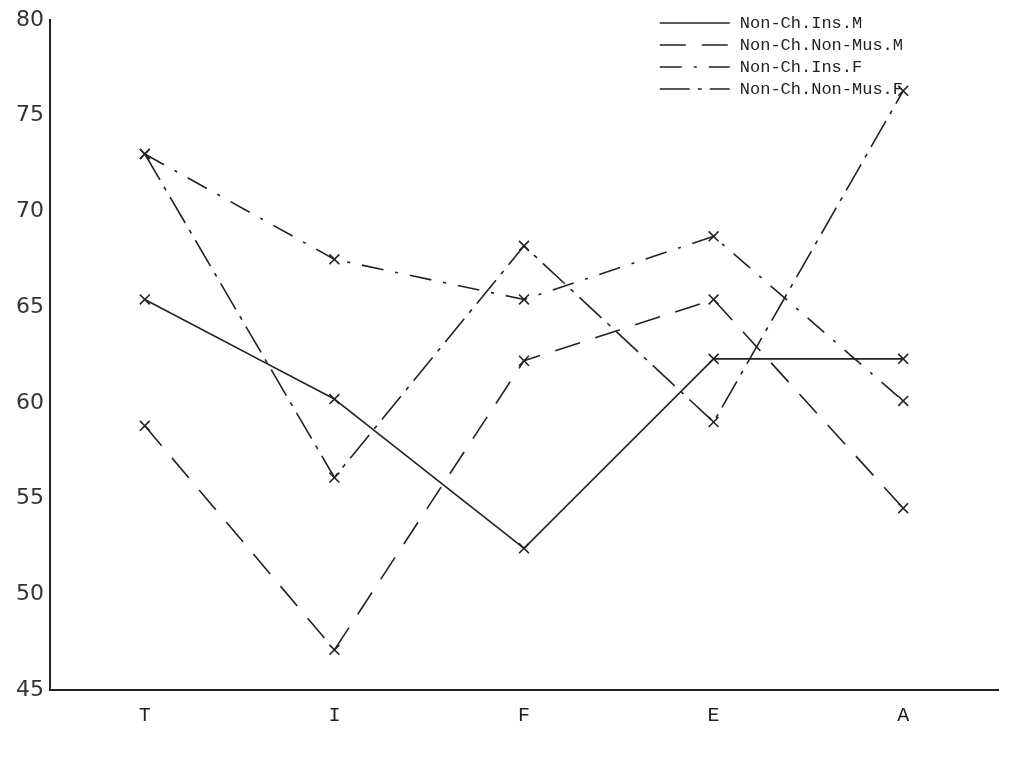  I want to click on legend-label: Non-Ch.Ins.F, so click(801, 67).